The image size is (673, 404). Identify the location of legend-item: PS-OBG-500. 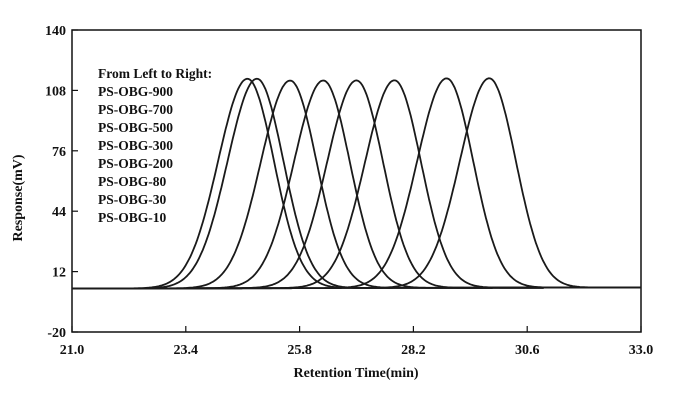
(135, 127).